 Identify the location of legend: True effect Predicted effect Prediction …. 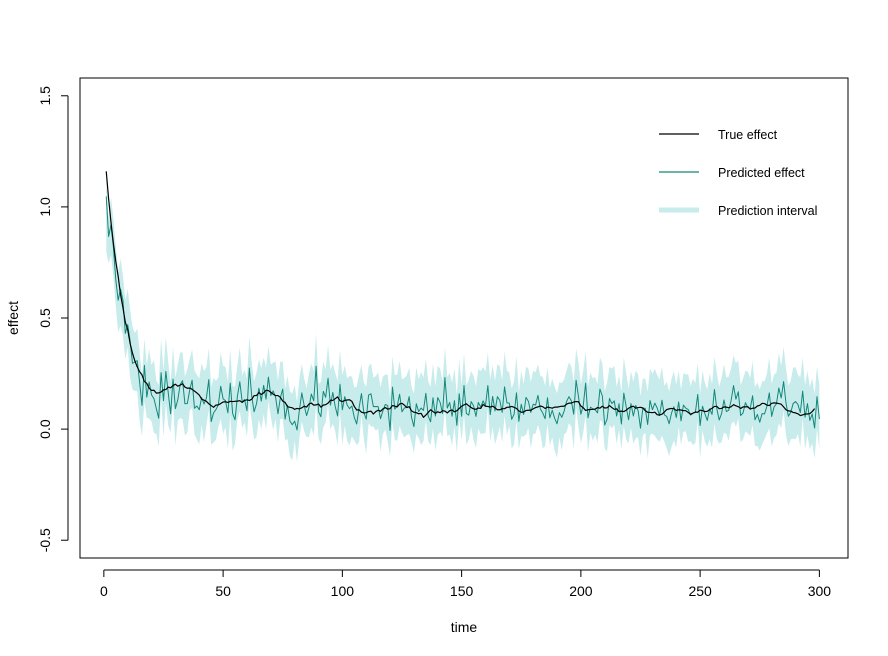
(738, 173).